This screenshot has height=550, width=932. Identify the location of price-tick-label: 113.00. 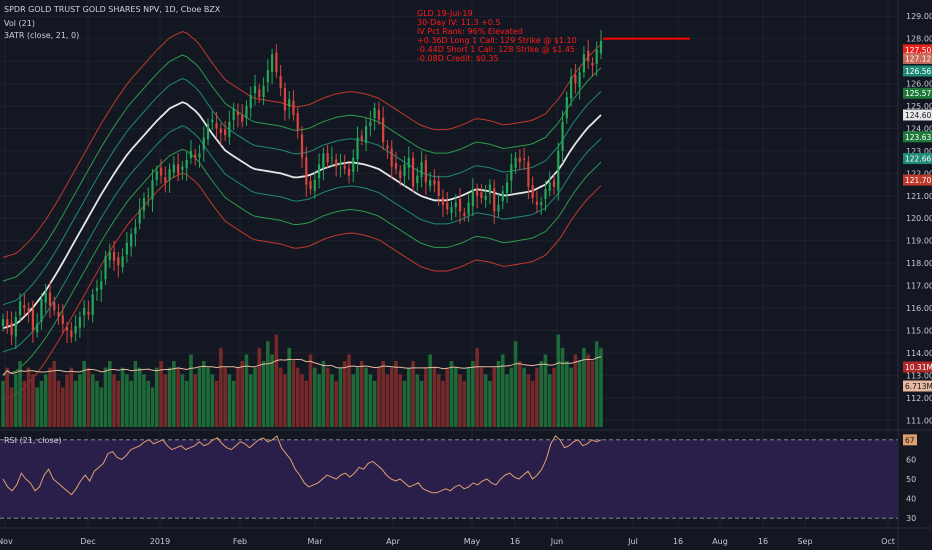
(919, 375).